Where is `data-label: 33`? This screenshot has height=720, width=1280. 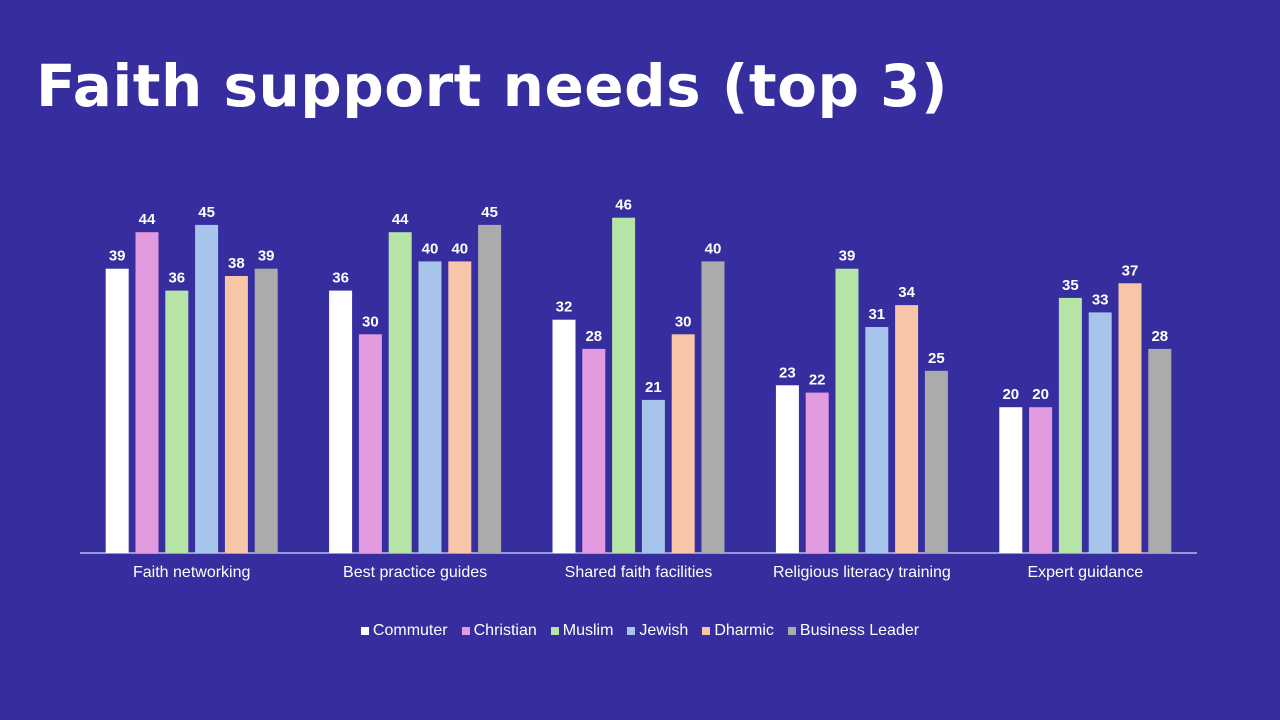
data-label: 33 is located at coordinates (1100, 299).